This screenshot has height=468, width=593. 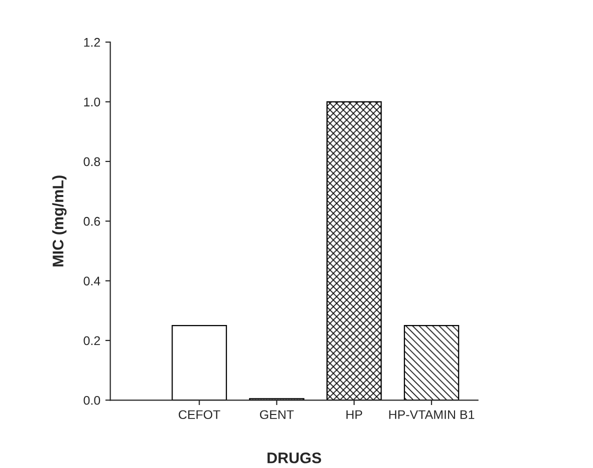 I want to click on x-tick-label: HP, so click(x=354, y=414).